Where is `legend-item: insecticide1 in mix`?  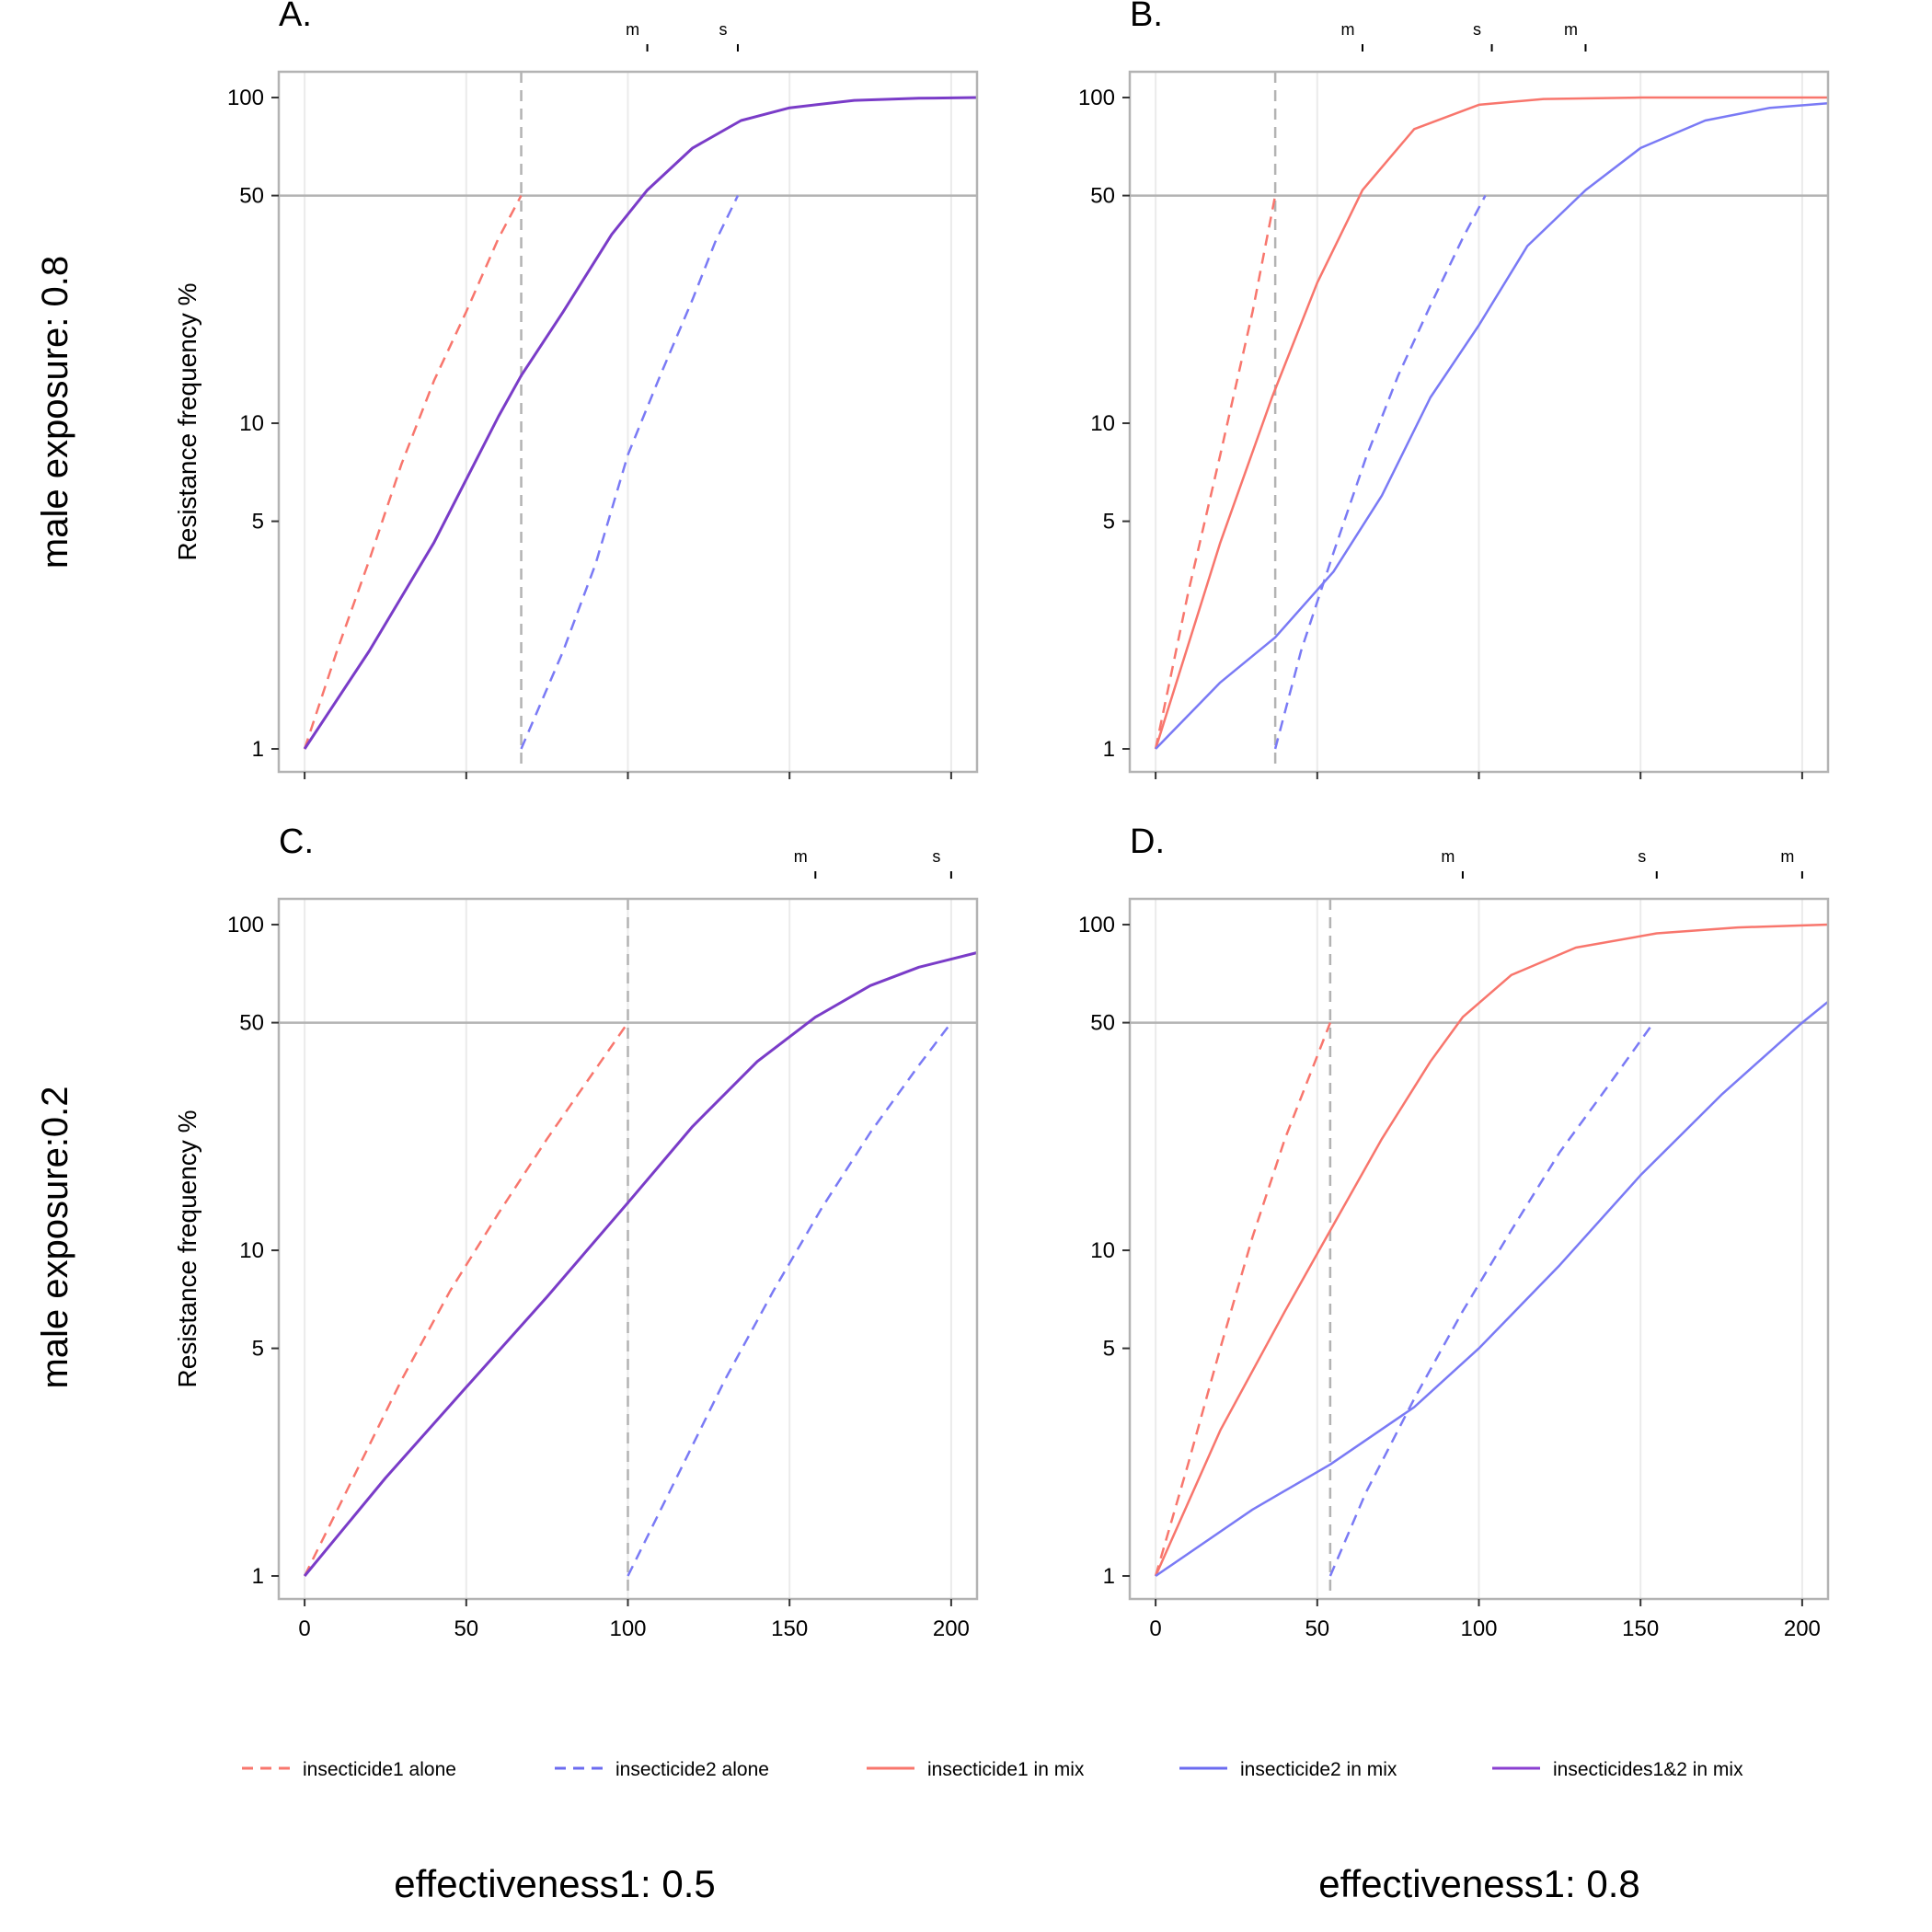 legend-item: insecticide1 in mix is located at coordinates (976, 1769).